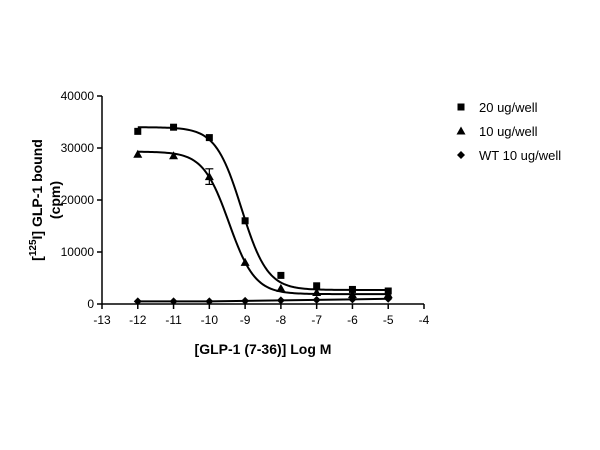  Describe the element at coordinates (352, 320) in the screenshot. I see `x-tick-label: -6` at that location.